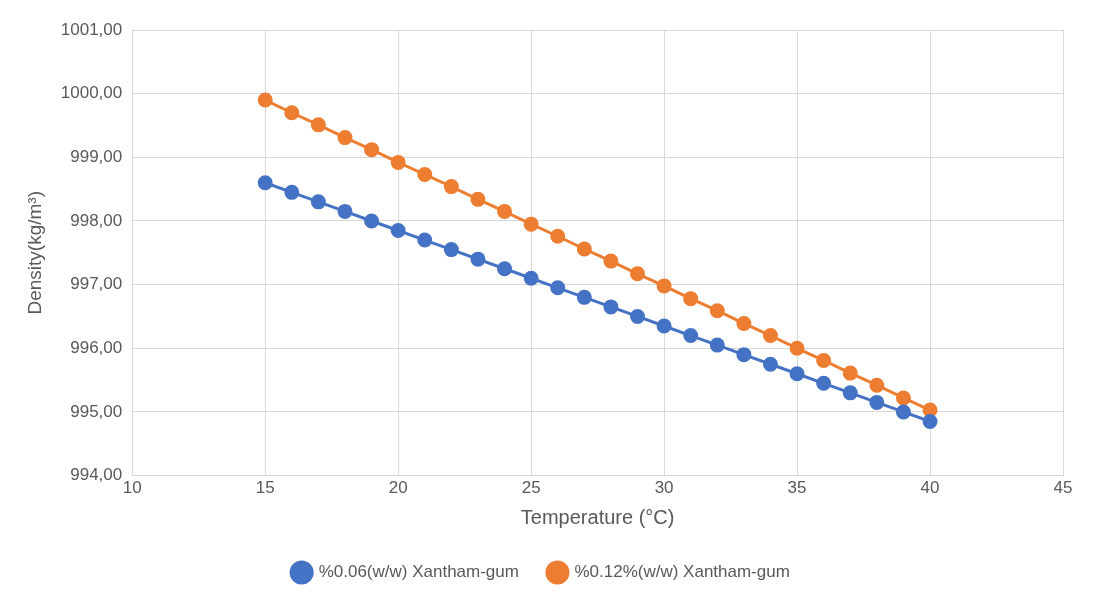 The height and width of the screenshot is (601, 1108). What do you see at coordinates (96, 284) in the screenshot?
I see `y-tick-label: 997,00` at bounding box center [96, 284].